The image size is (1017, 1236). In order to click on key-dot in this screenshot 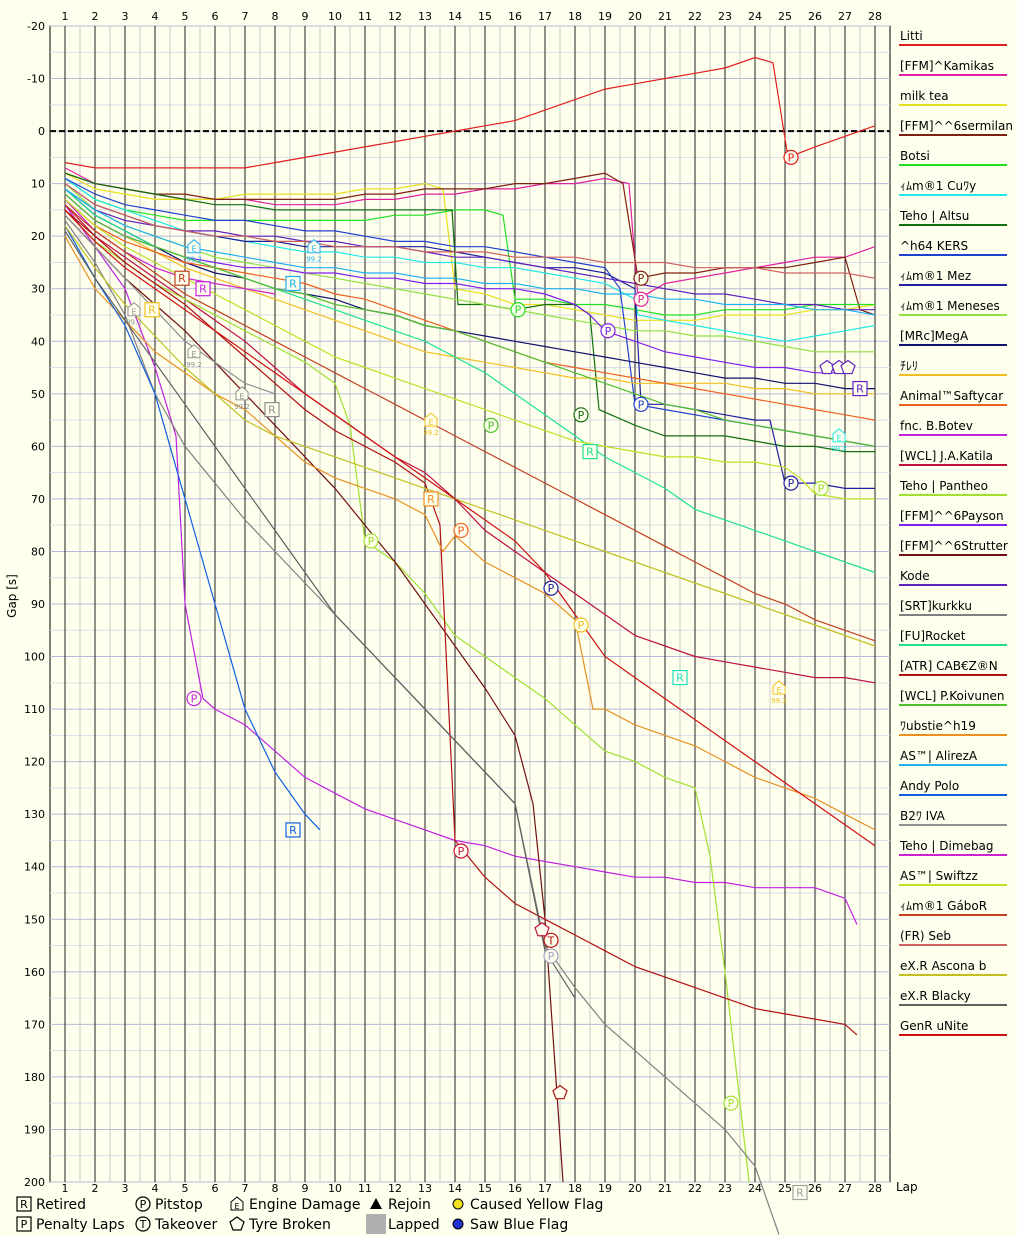, I will do `click(458, 1224)`.